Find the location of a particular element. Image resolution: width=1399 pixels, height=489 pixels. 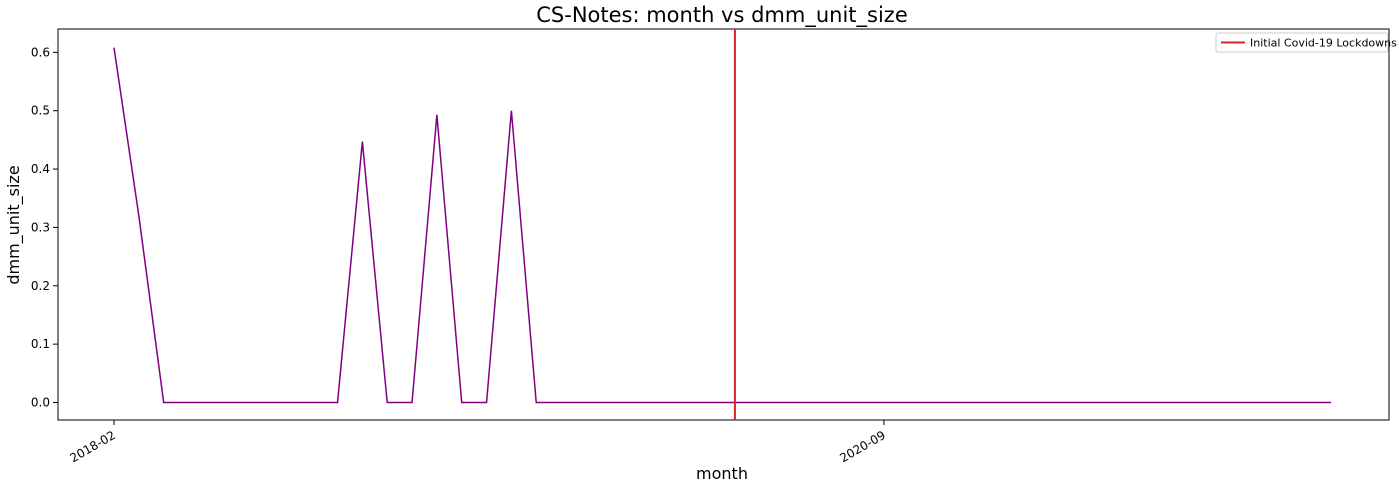

x-axis-label: month is located at coordinates (722, 473).